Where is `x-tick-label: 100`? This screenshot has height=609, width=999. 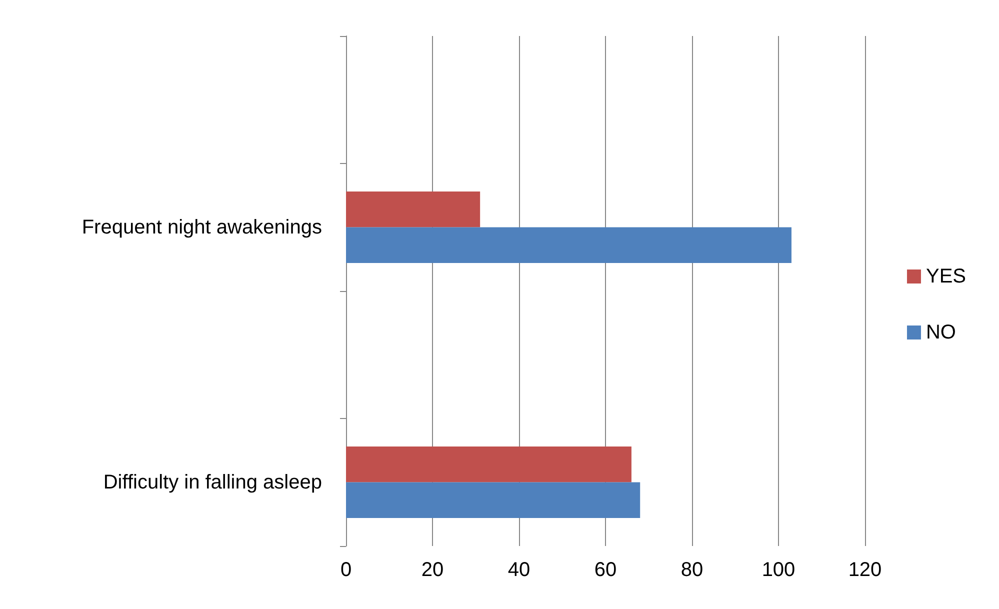
x-tick-label: 100 is located at coordinates (779, 570).